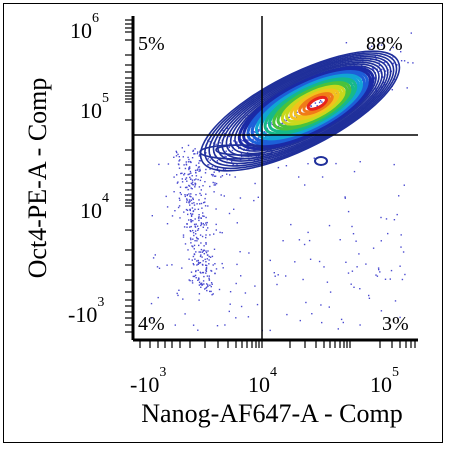 The height and width of the screenshot is (450, 450). I want to click on y-tick-exp: 5, so click(105, 98).